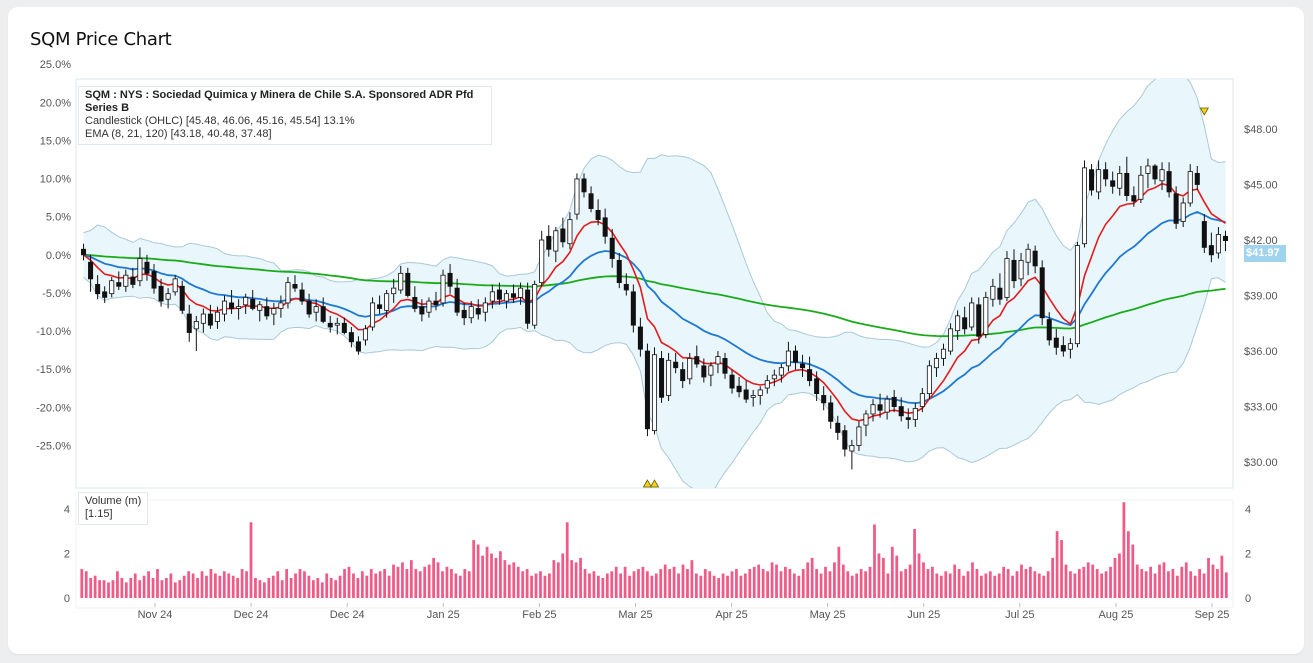  Describe the element at coordinates (923, 615) in the screenshot. I see `x-tick-label: Jun 25` at that location.